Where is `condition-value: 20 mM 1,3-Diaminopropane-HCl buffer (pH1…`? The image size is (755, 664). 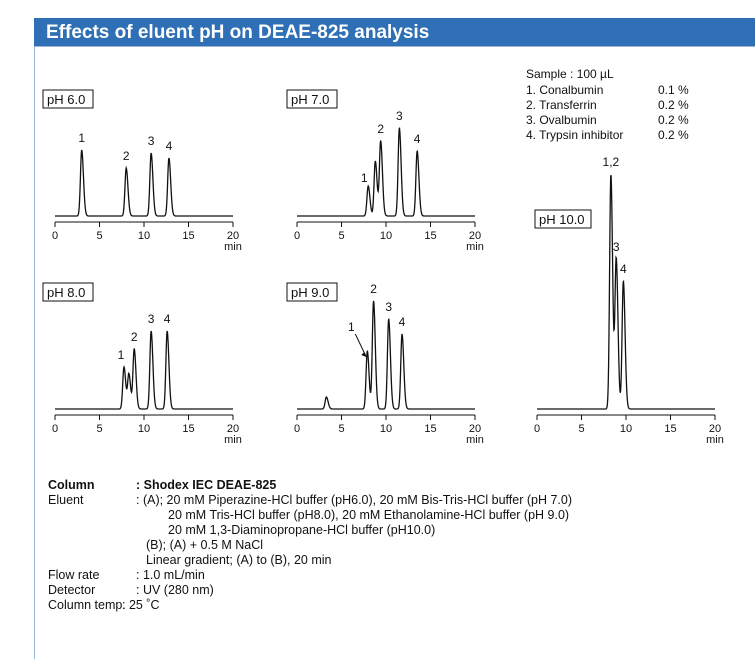 condition-value: 20 mM 1,3-Diaminopropane-HCl buffer (pH1… is located at coordinates (301, 530).